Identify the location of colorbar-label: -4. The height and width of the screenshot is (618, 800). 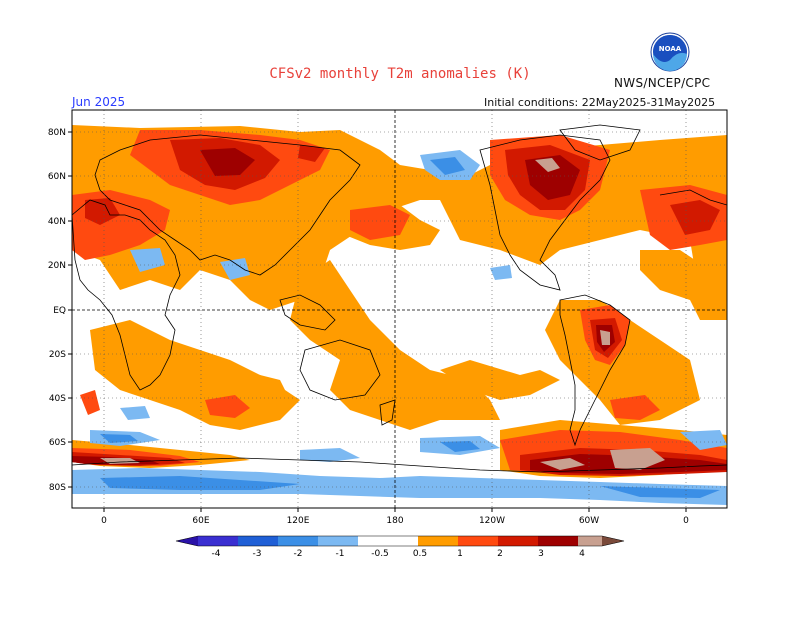
(216, 554).